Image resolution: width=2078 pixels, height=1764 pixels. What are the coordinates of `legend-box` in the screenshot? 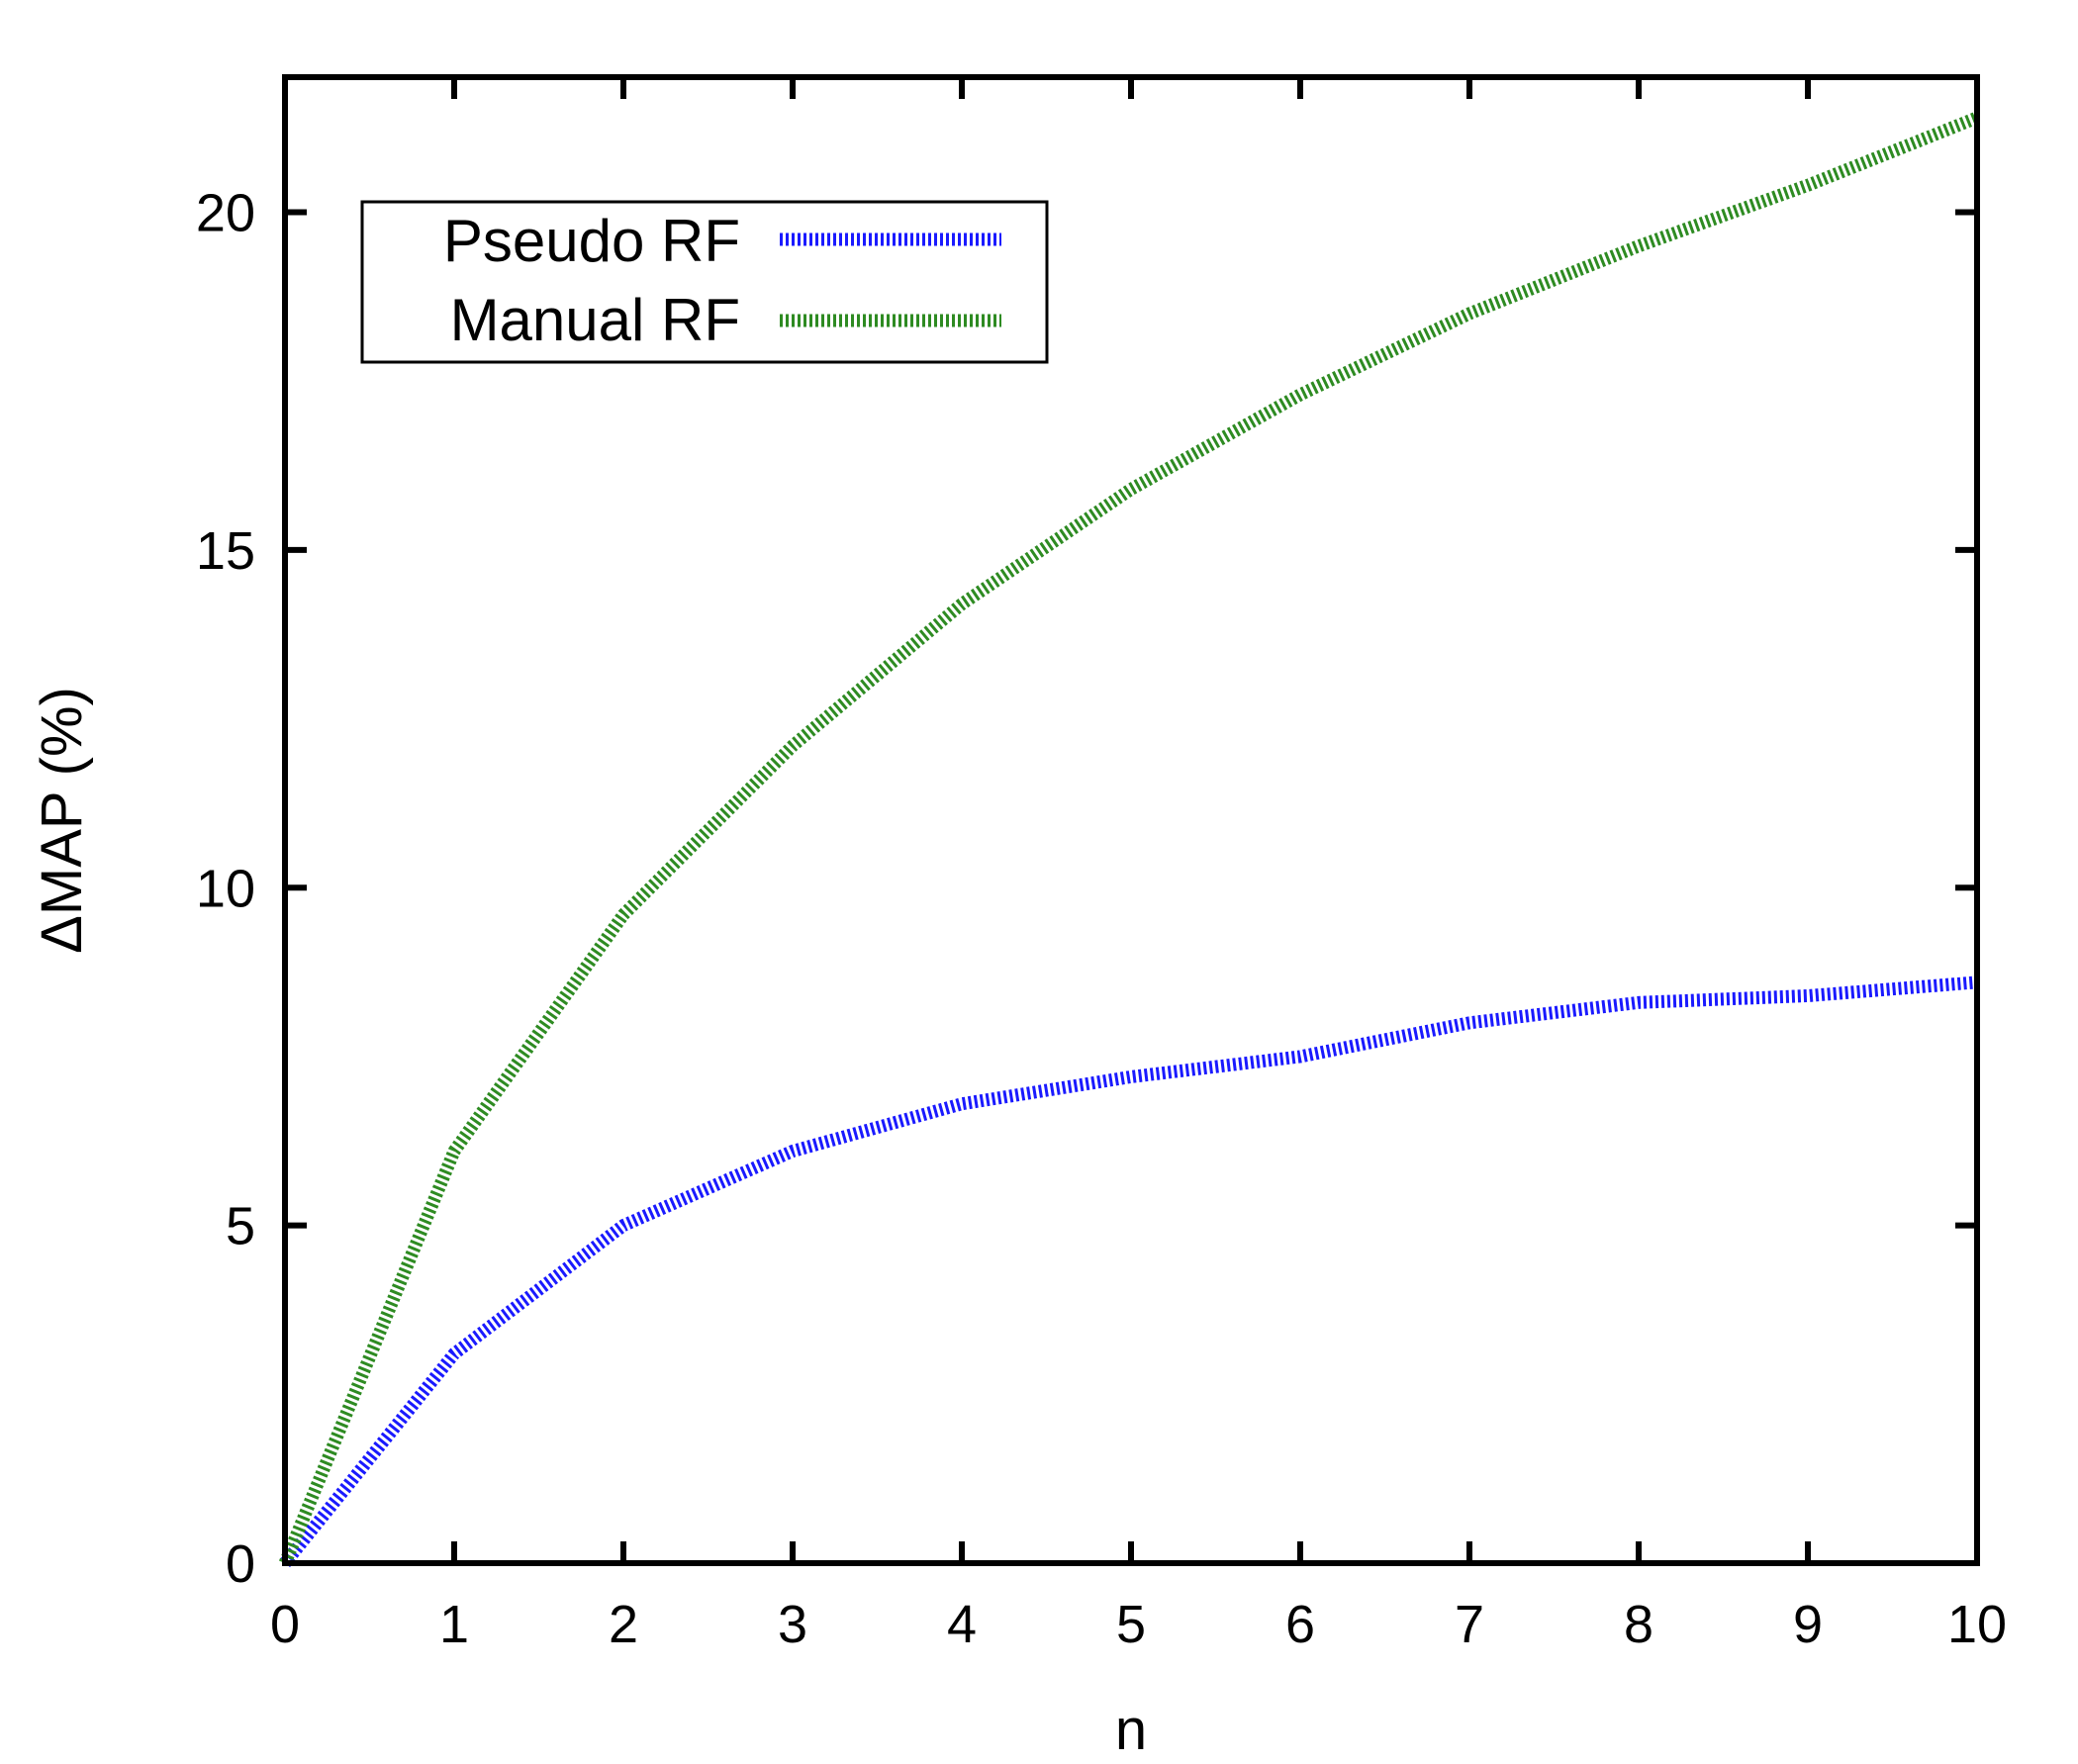 It's located at (704, 282).